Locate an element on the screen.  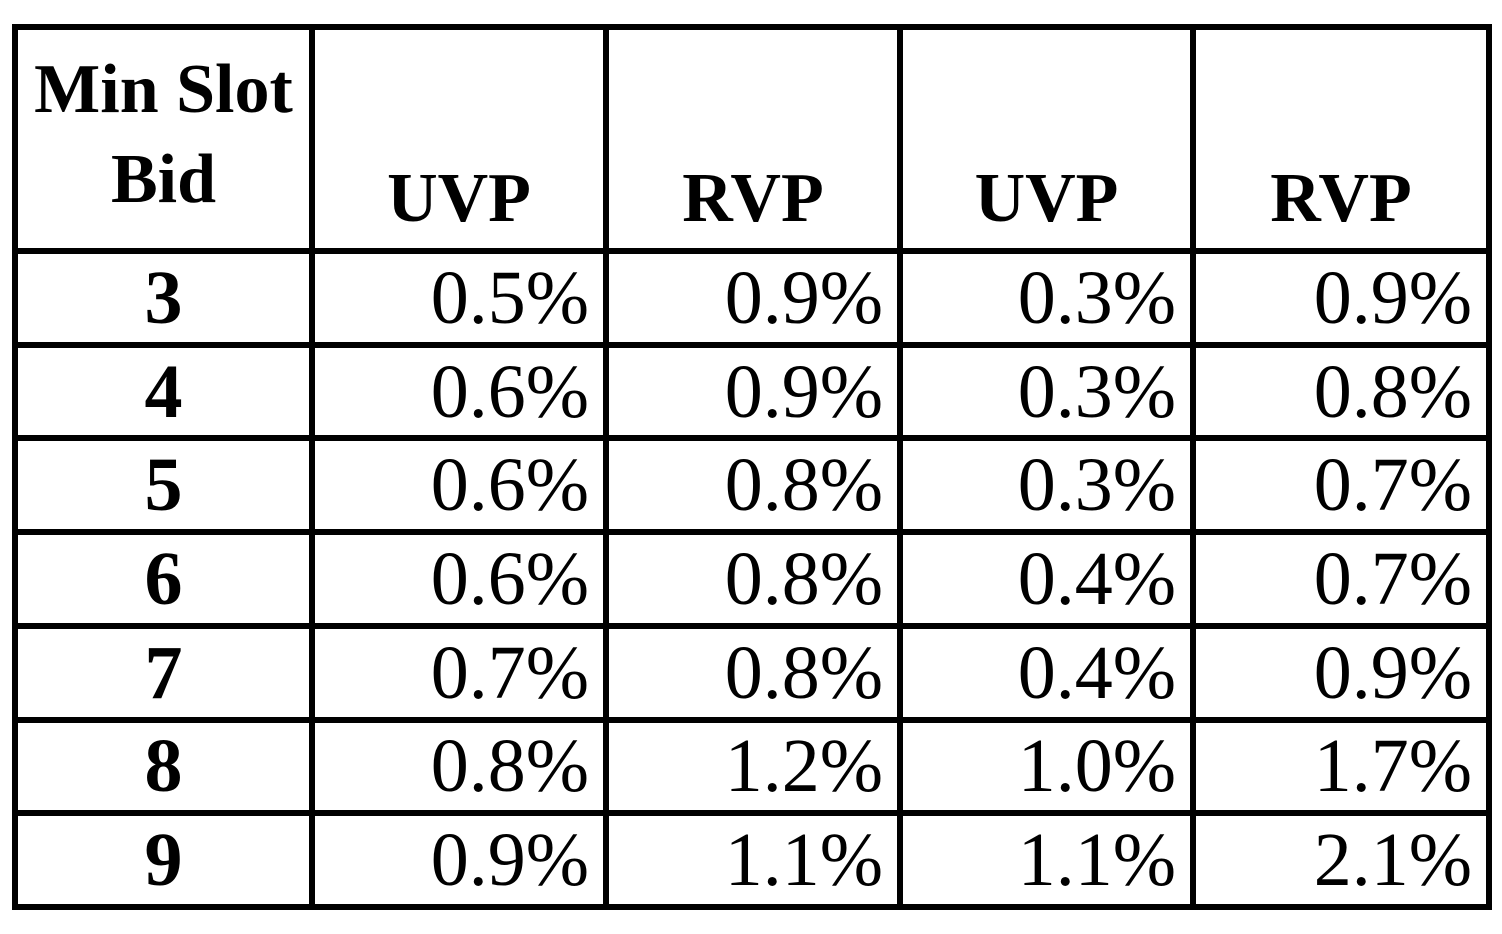
min-slot-bid-header-cell: Min Slot Bid is located at coordinates (163, 139).